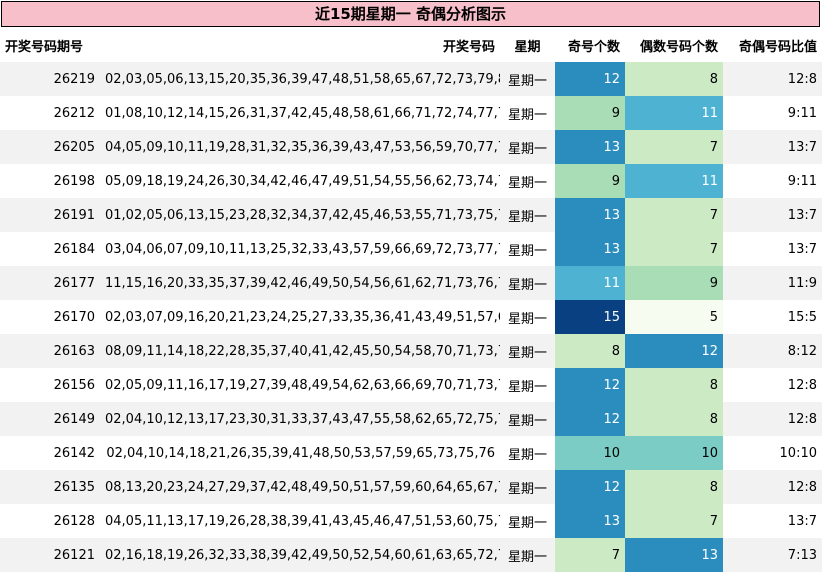  I want to click on cell-even-count: 13, so click(674, 555).